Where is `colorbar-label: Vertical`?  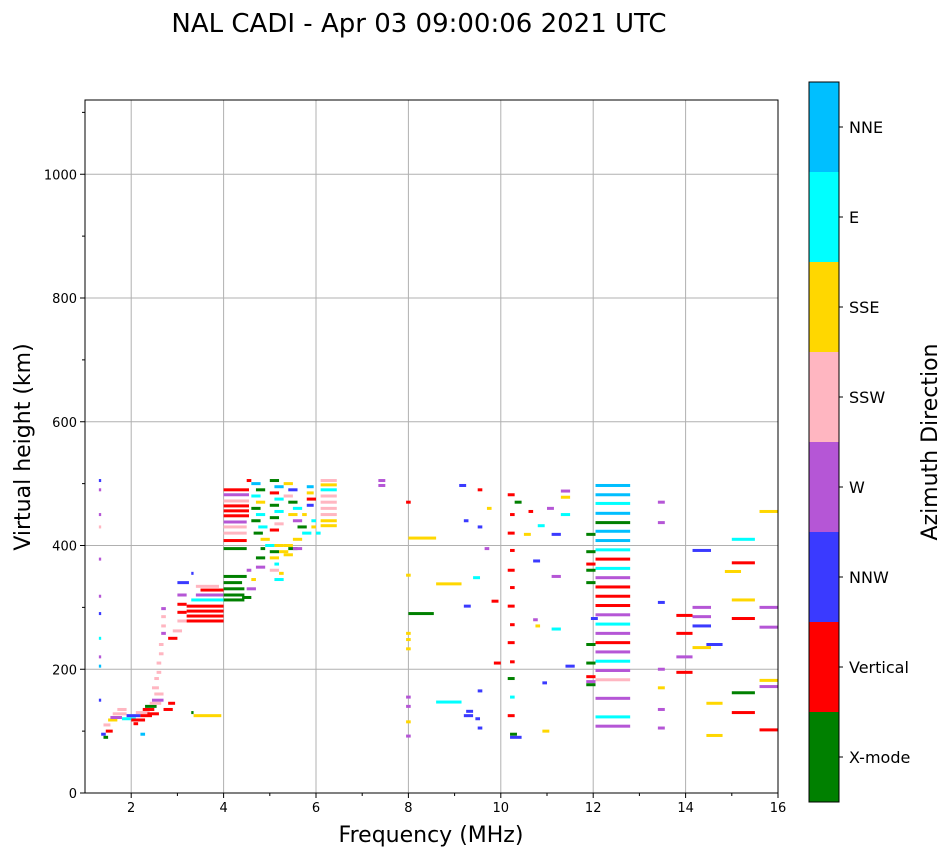
colorbar-label: Vertical is located at coordinates (879, 667).